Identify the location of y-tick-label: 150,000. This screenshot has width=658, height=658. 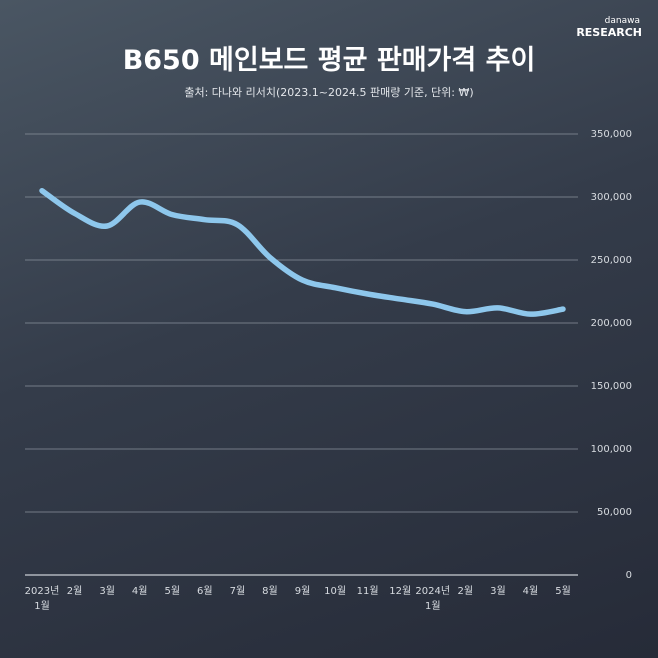
(611, 386).